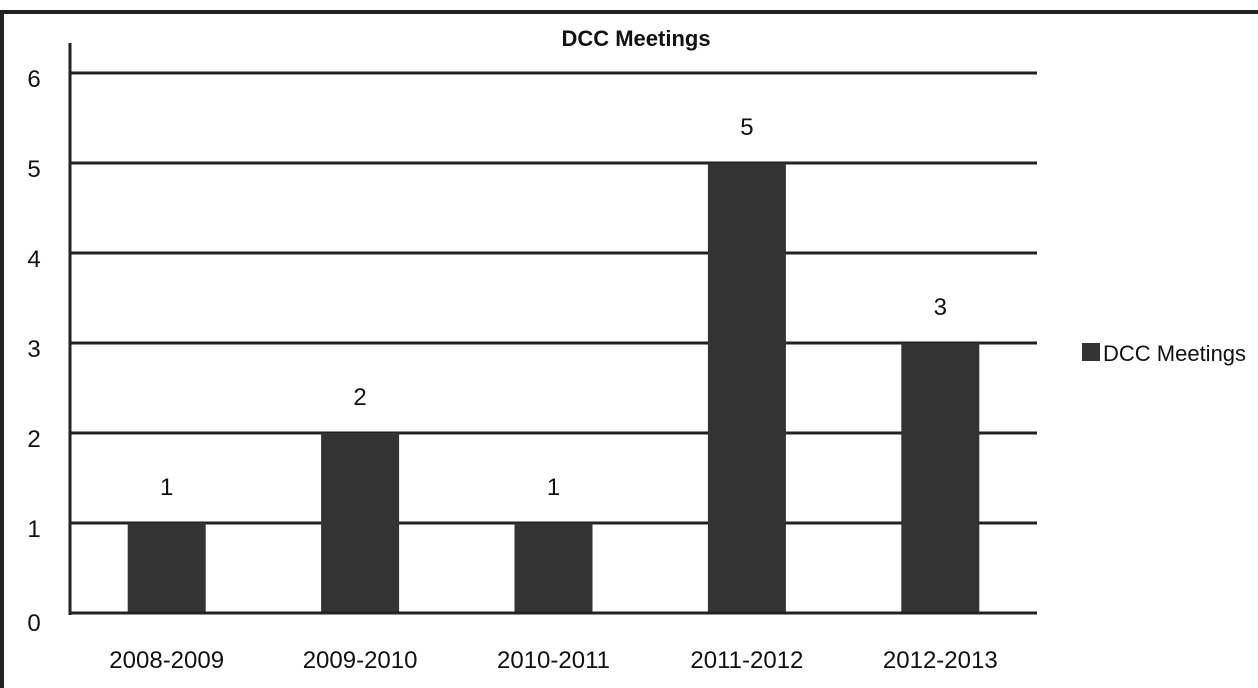  Describe the element at coordinates (635, 38) in the screenshot. I see `chart-title: DCC Meetings` at that location.